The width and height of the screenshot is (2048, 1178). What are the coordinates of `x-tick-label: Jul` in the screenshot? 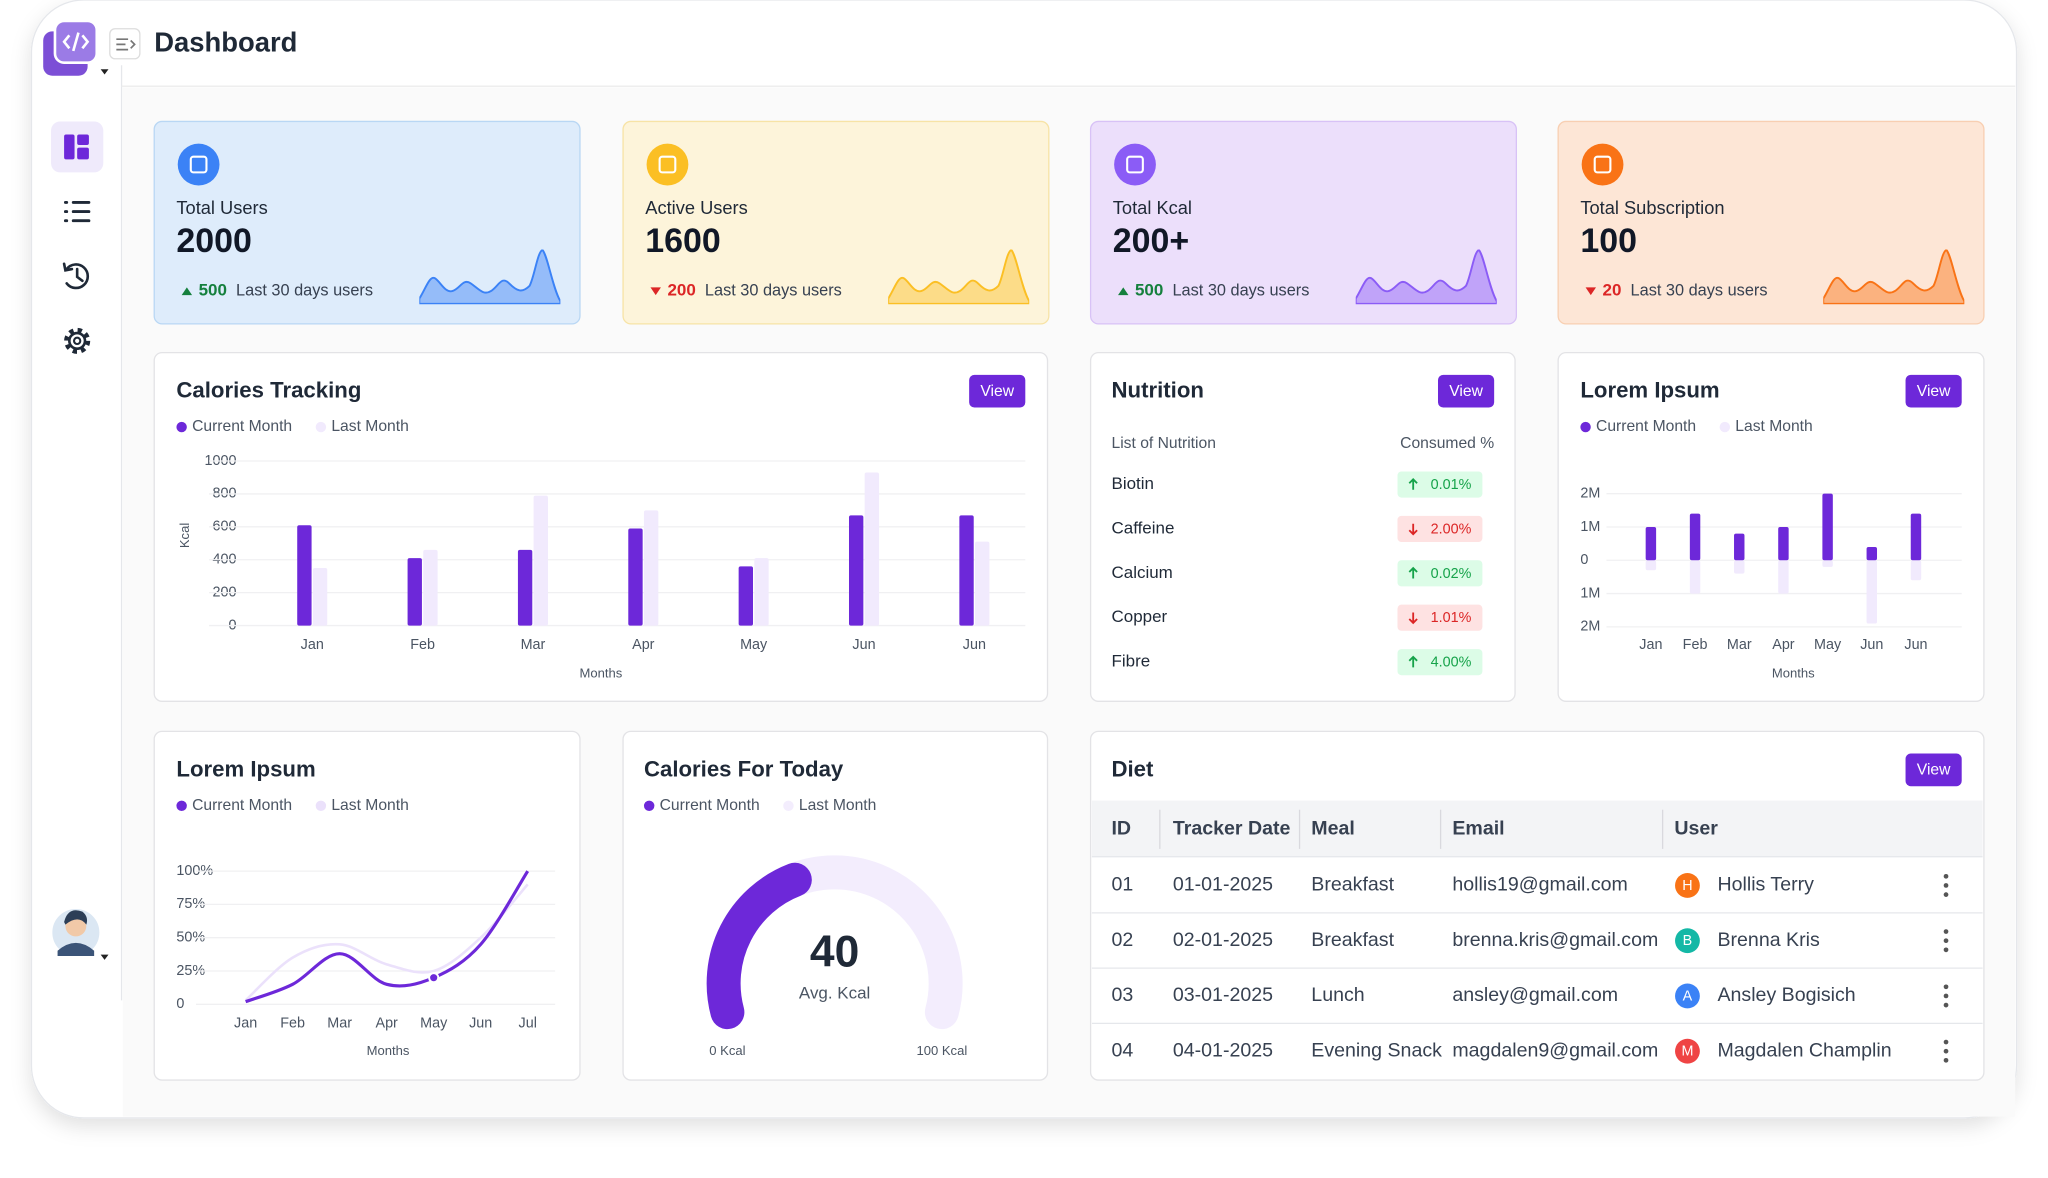 It's located at (528, 1024).